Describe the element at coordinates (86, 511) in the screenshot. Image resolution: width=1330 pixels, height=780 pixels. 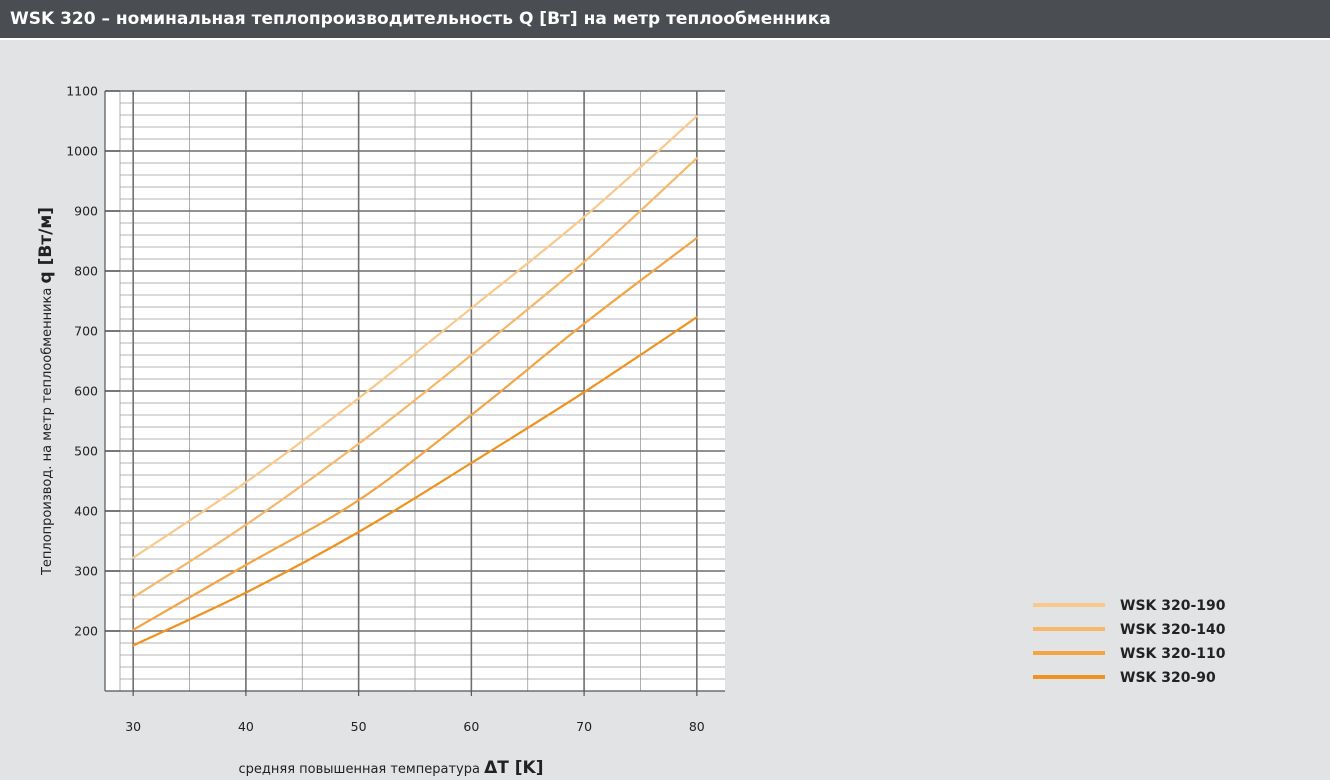
I see `y-tick-label: 400` at that location.